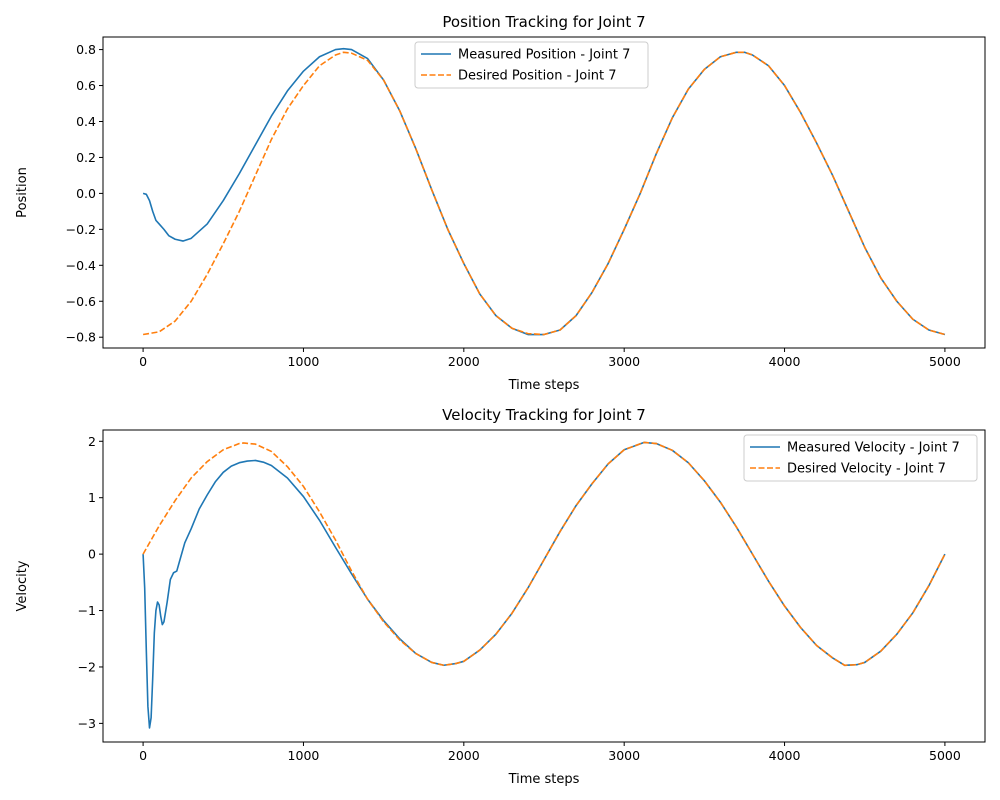 The height and width of the screenshot is (800, 1000). I want to click on y-tick-label: 0.2, so click(86, 157).